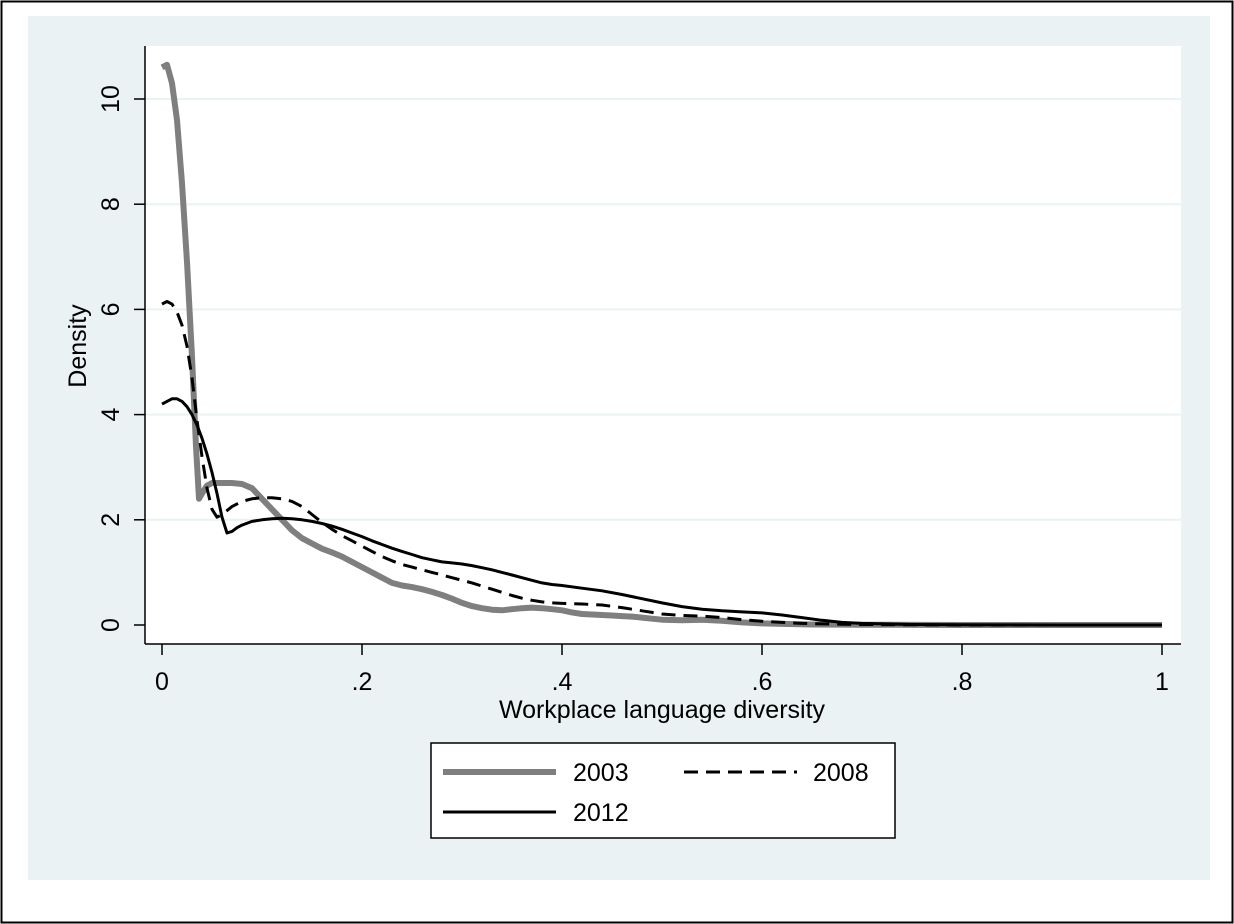 Image resolution: width=1234 pixels, height=924 pixels. What do you see at coordinates (762, 682) in the screenshot?
I see `x-tick-label-.6: .6` at bounding box center [762, 682].